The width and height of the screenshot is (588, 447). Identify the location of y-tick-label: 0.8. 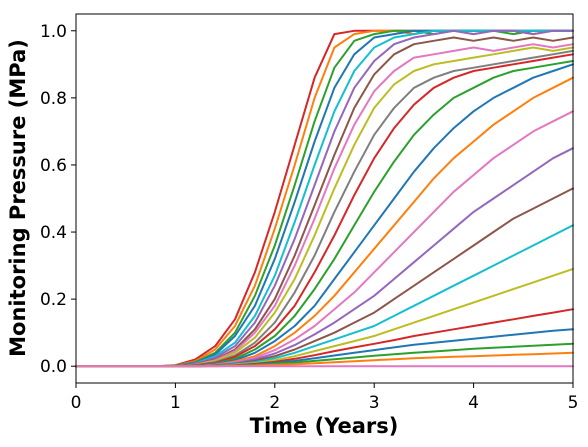
(53, 99).